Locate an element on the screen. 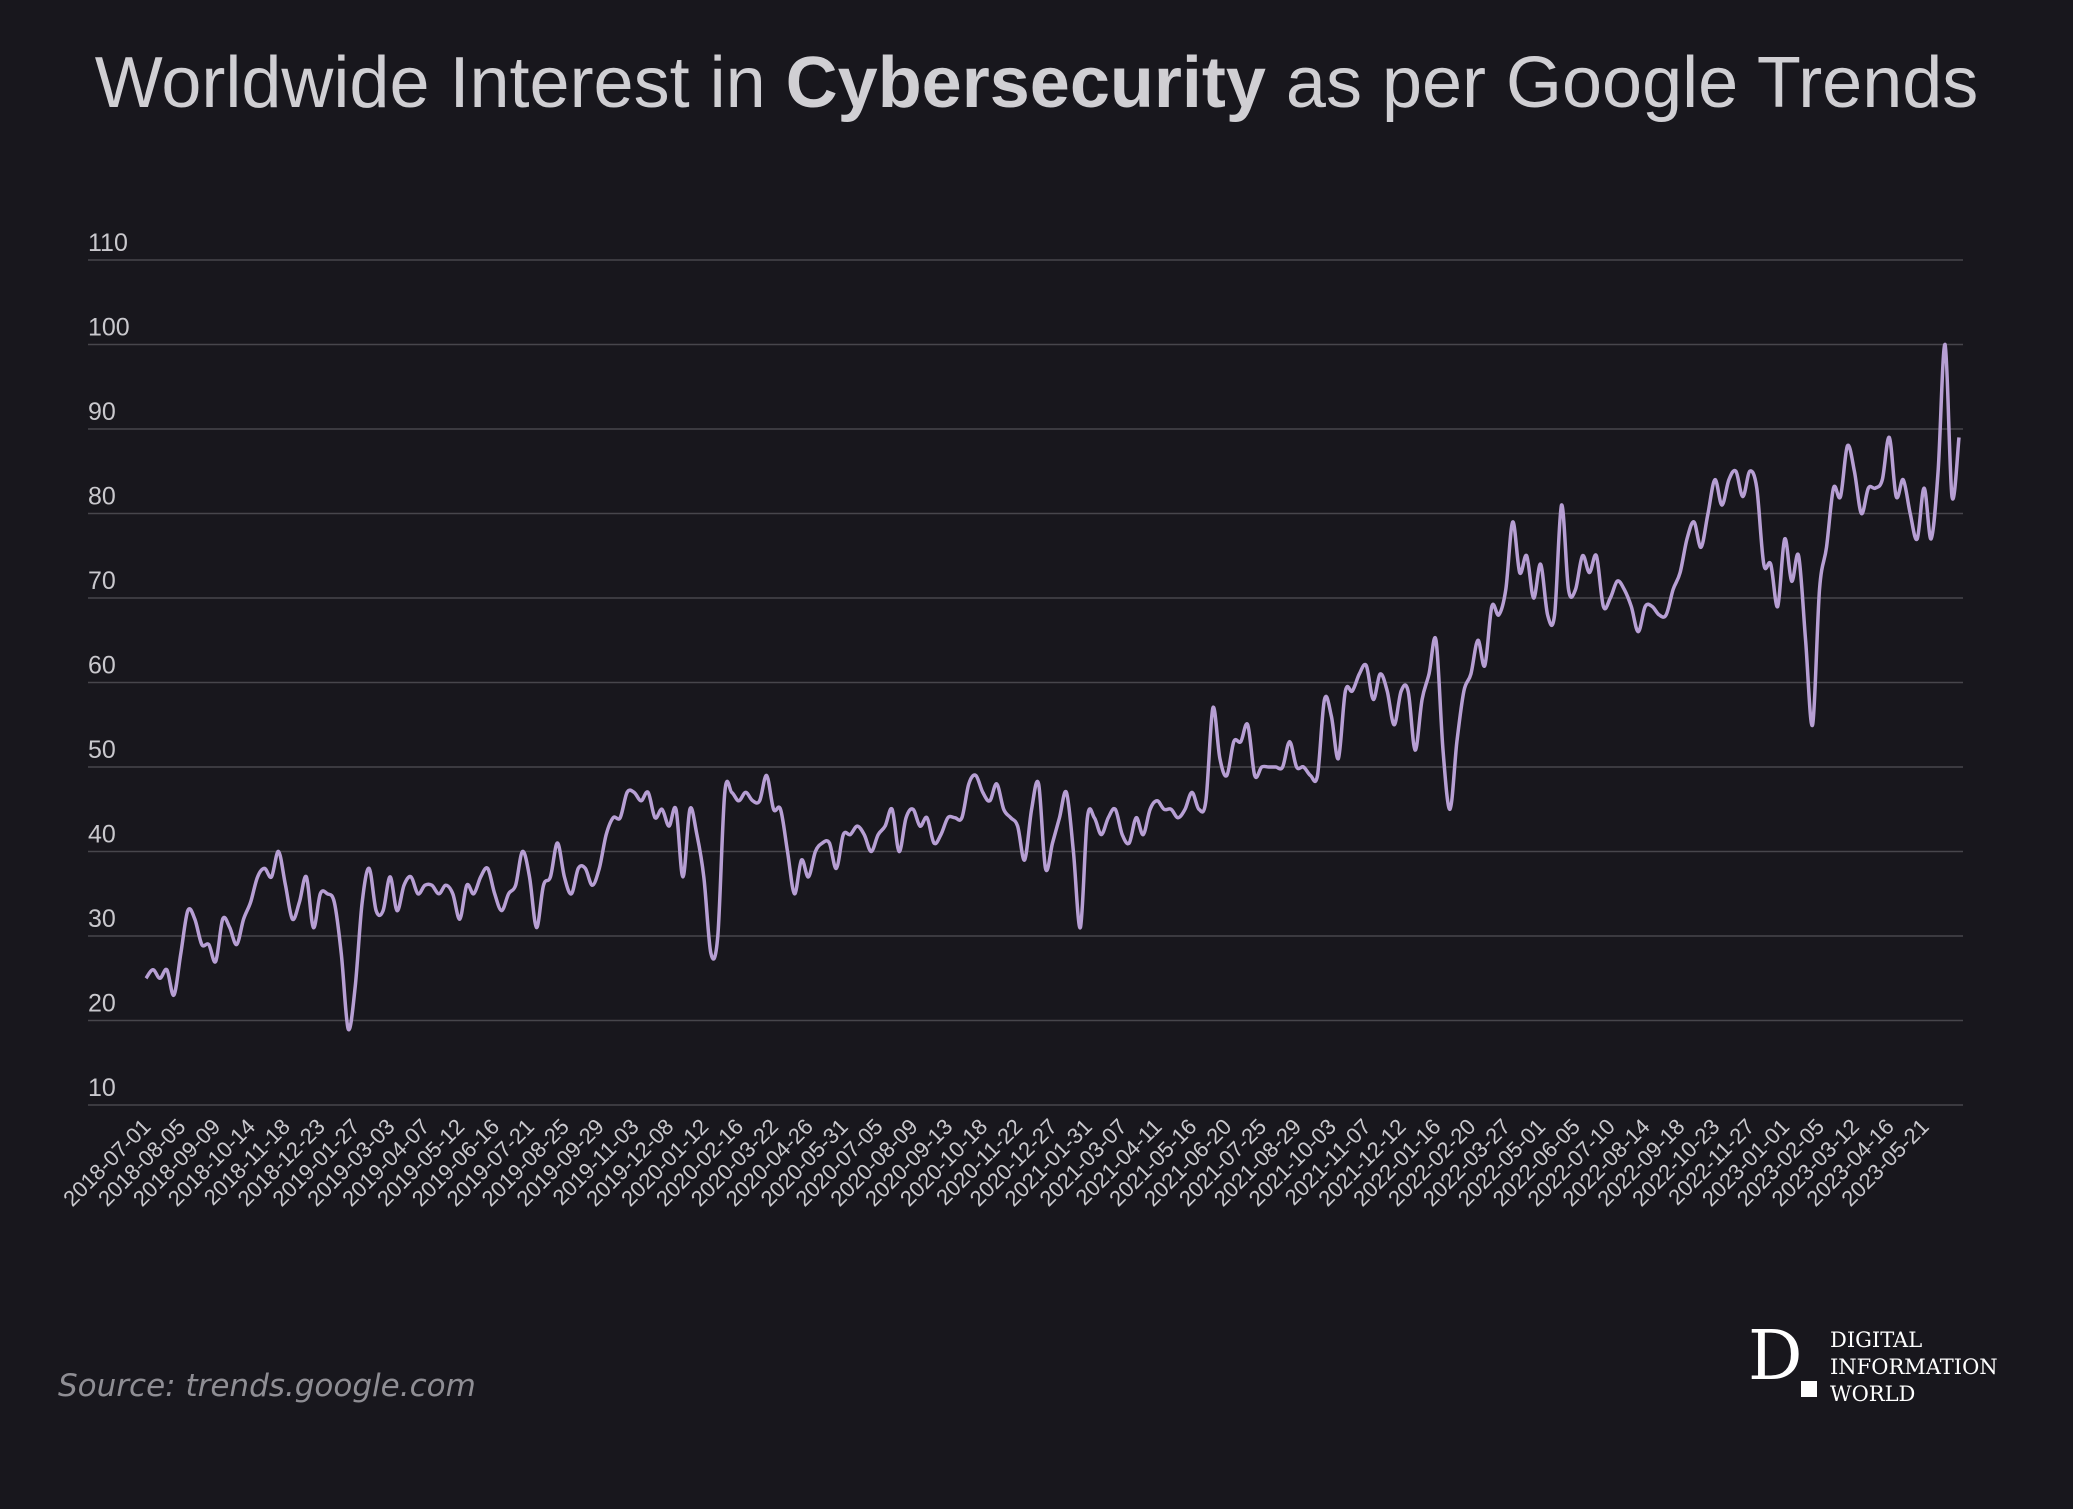 This screenshot has height=1509, width=2073. logo-line: INFORMATION is located at coordinates (1914, 1367).